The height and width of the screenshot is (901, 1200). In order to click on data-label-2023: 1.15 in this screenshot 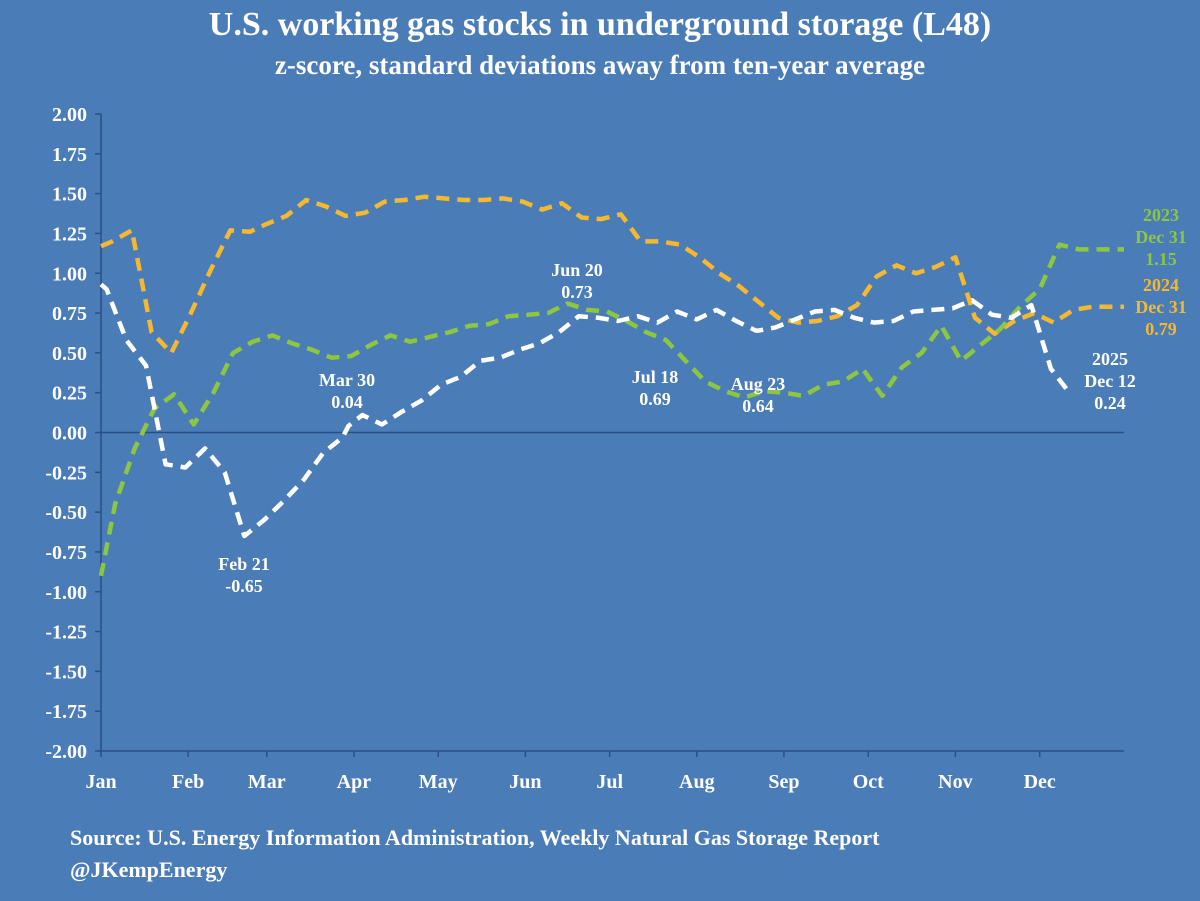, I will do `click(1161, 259)`.